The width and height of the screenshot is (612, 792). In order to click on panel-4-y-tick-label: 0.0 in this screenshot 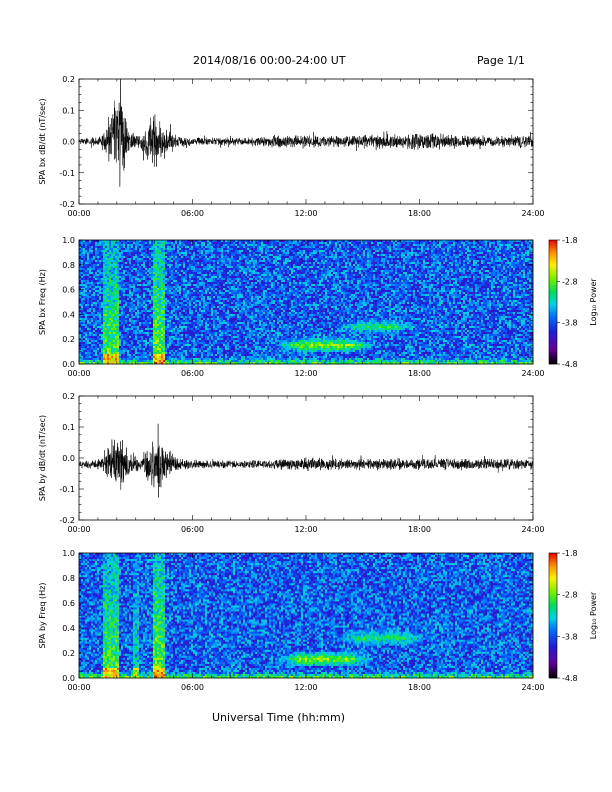, I will do `click(68, 678)`.